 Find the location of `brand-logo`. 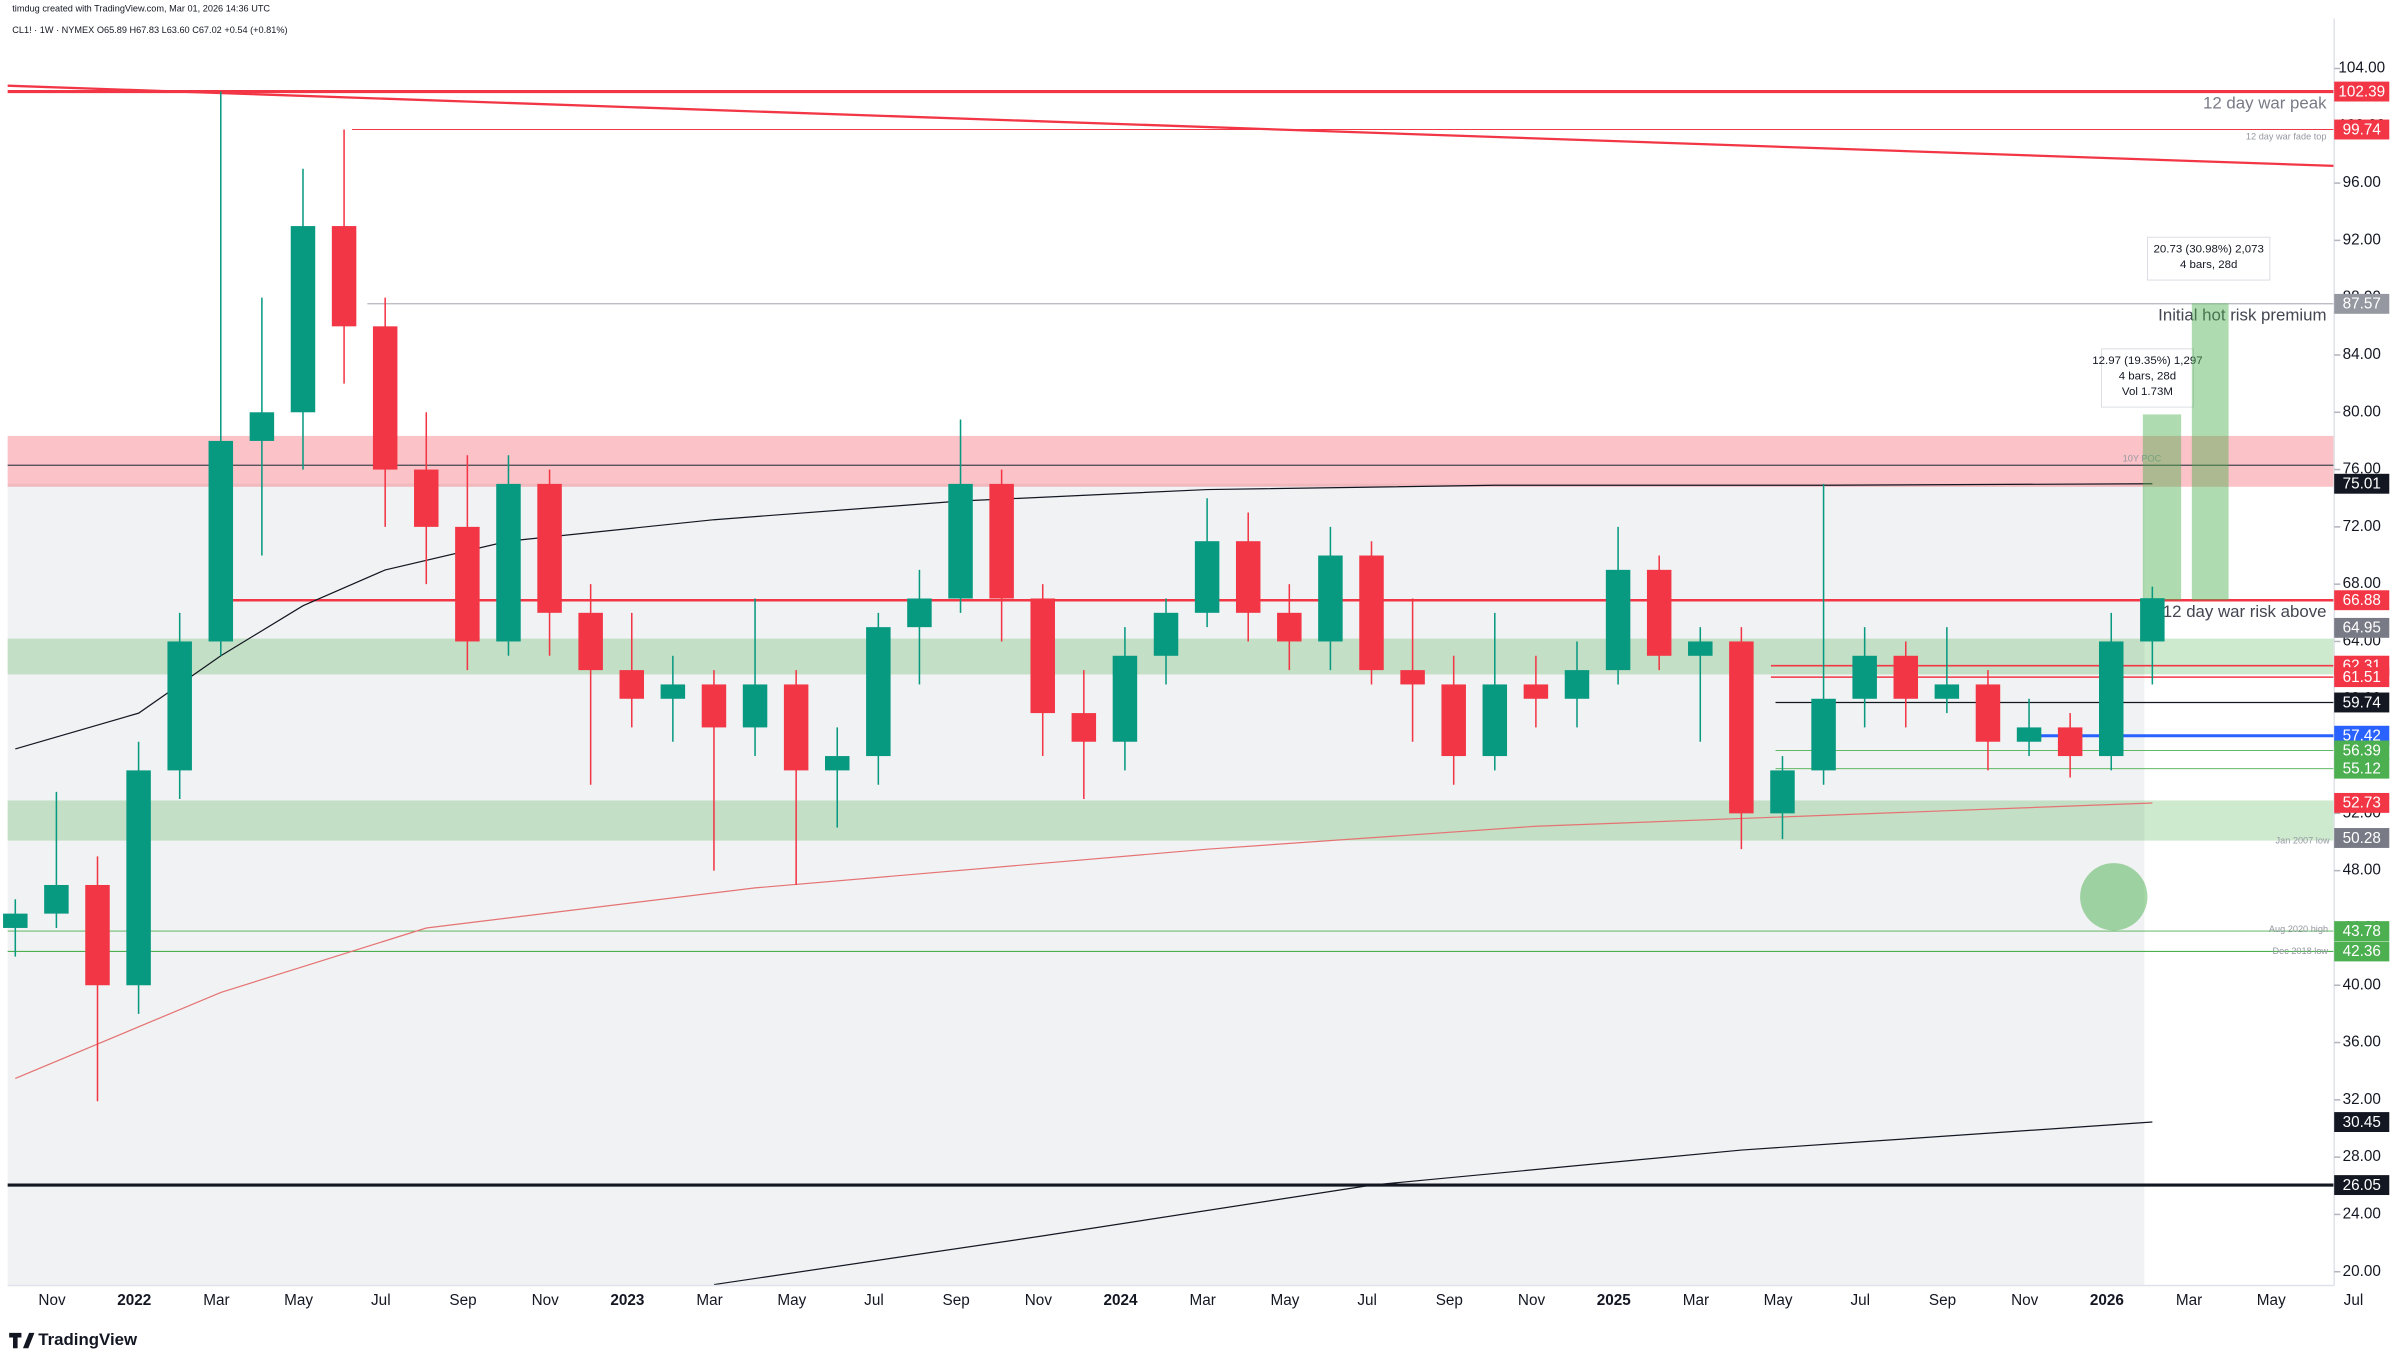

brand-logo is located at coordinates (22, 1340).